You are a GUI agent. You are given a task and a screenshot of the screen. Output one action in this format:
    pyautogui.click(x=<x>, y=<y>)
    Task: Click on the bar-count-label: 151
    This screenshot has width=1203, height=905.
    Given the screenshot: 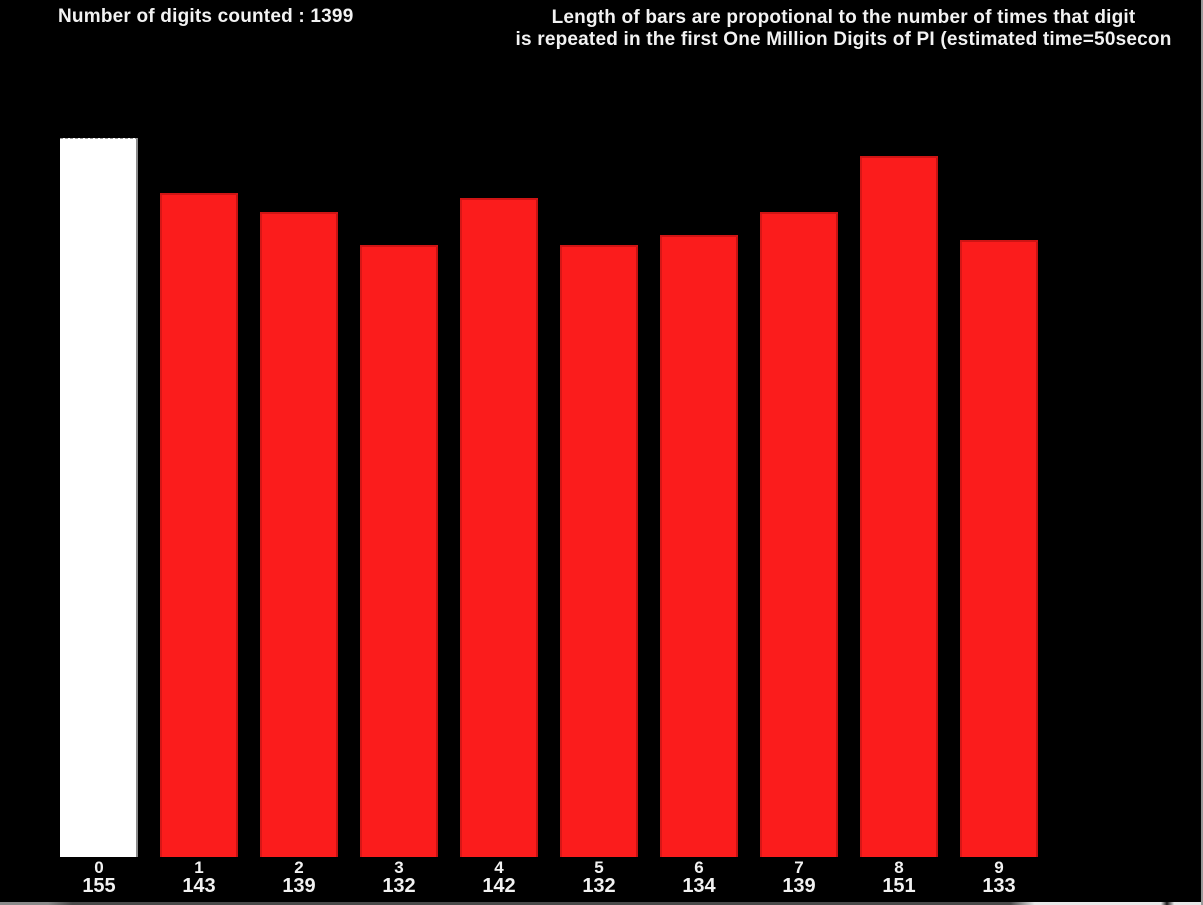 What is the action you would take?
    pyautogui.click(x=899, y=886)
    